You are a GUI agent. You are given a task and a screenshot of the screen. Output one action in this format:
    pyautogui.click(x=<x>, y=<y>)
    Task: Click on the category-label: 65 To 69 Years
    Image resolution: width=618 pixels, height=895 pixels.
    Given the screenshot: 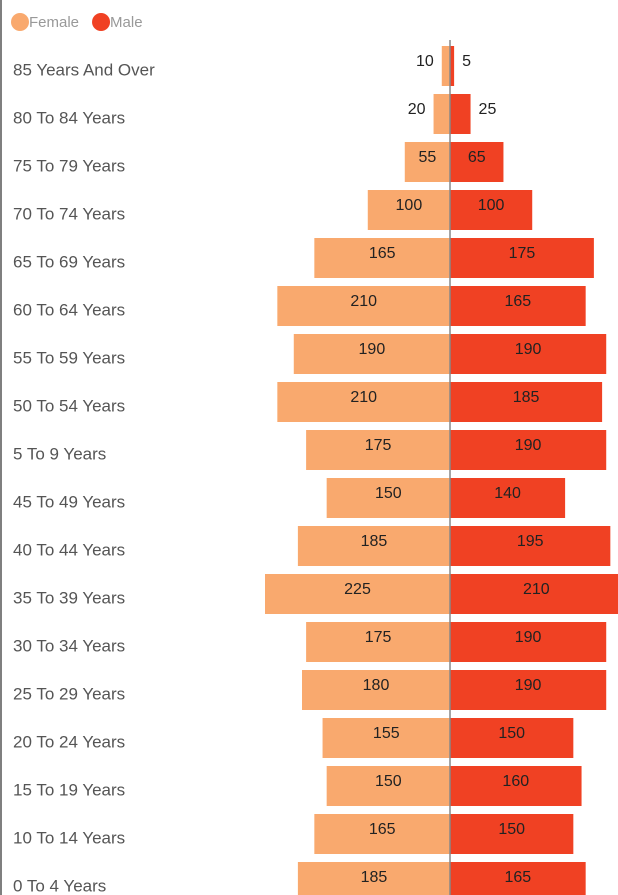 What is the action you would take?
    pyautogui.click(x=69, y=261)
    